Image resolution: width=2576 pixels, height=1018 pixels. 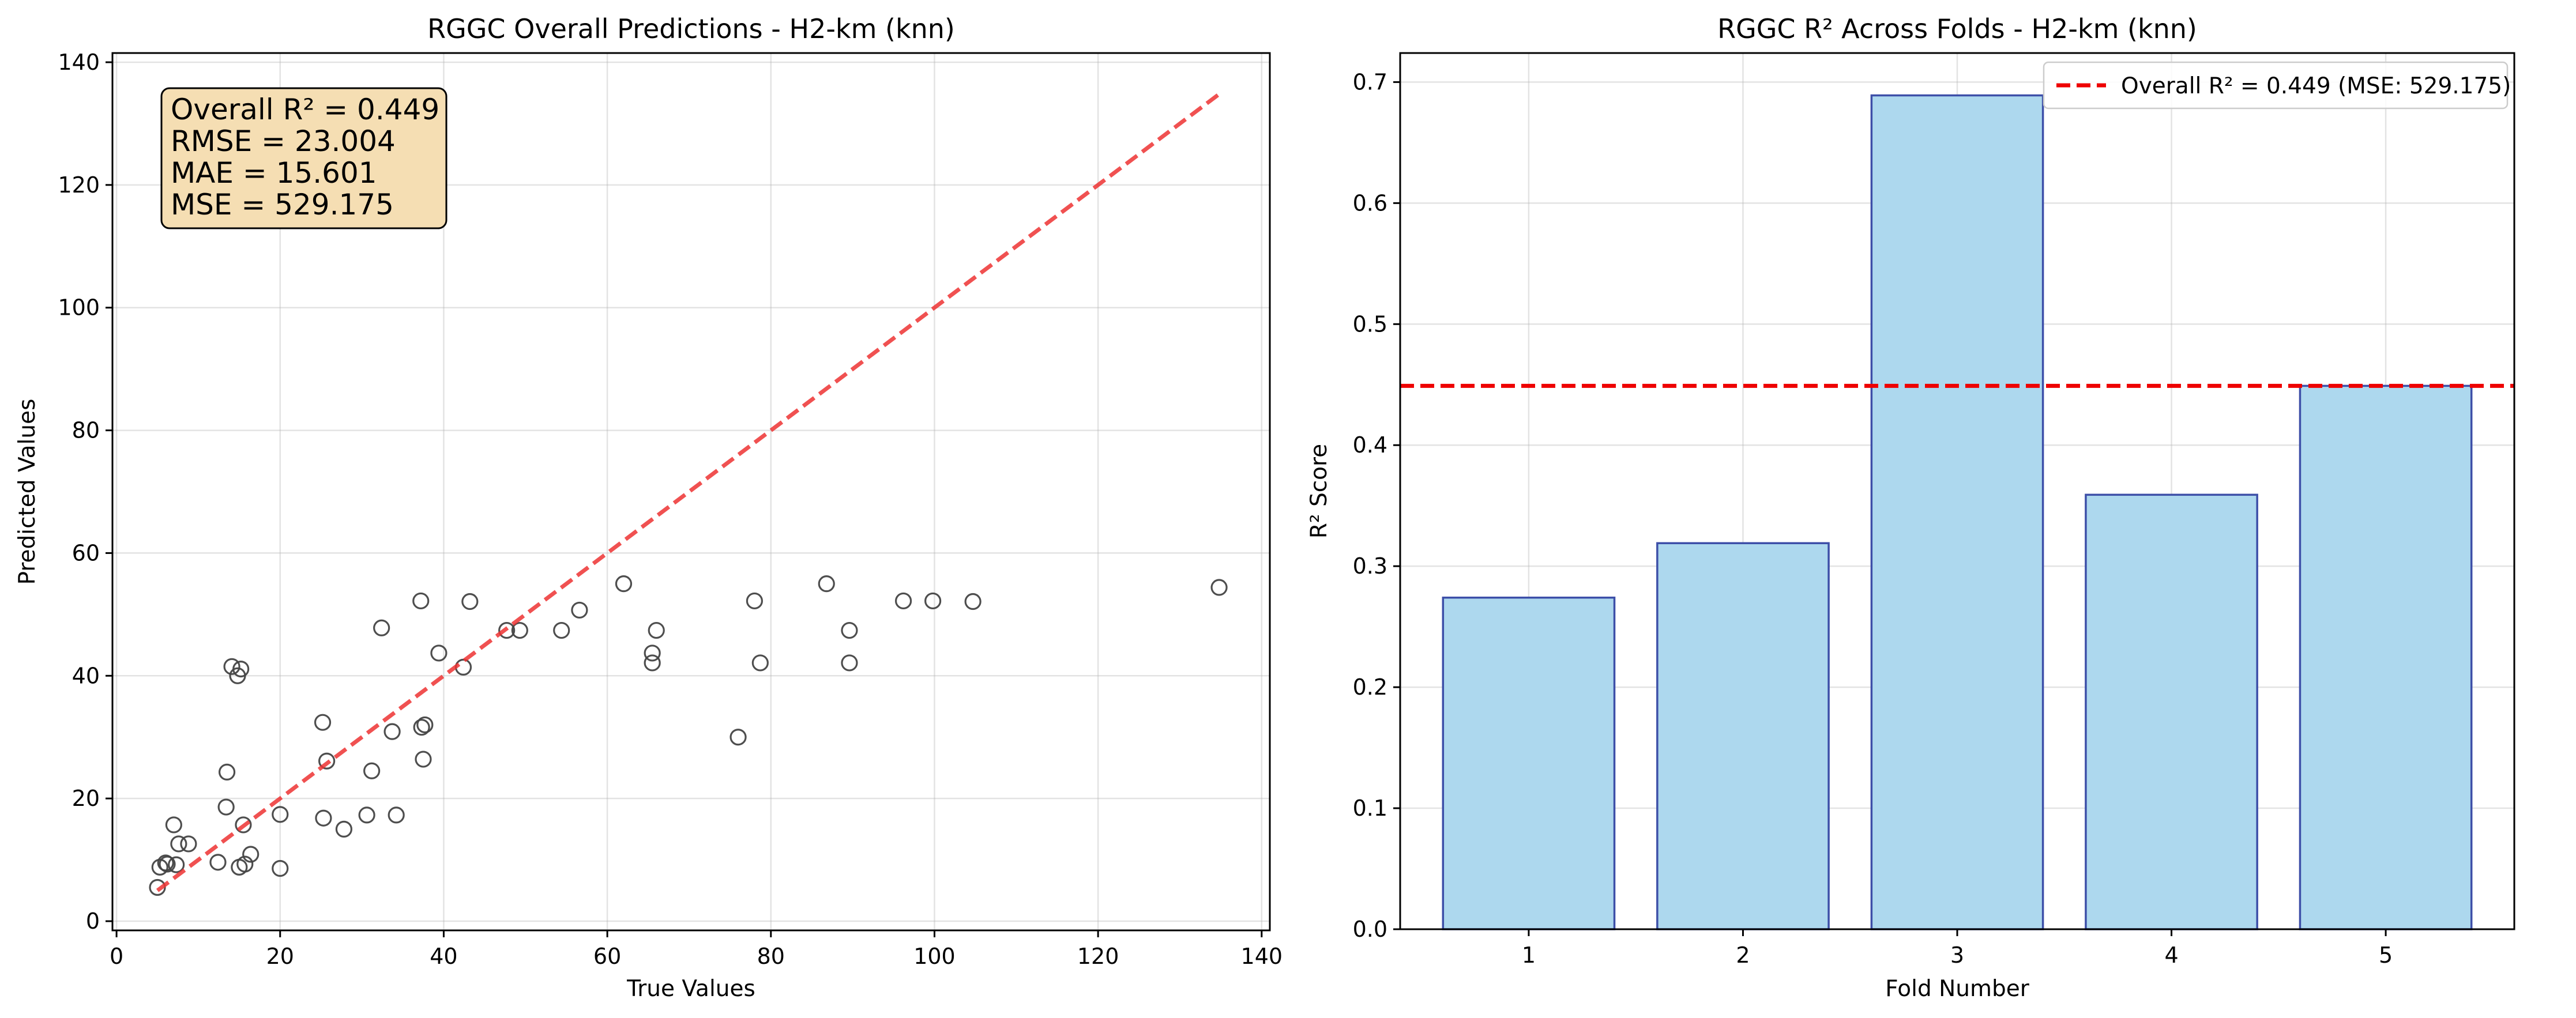 What do you see at coordinates (1957, 28) in the screenshot?
I see `bar-chart-title: RGGC R² Across Folds - H2-km (knn)` at bounding box center [1957, 28].